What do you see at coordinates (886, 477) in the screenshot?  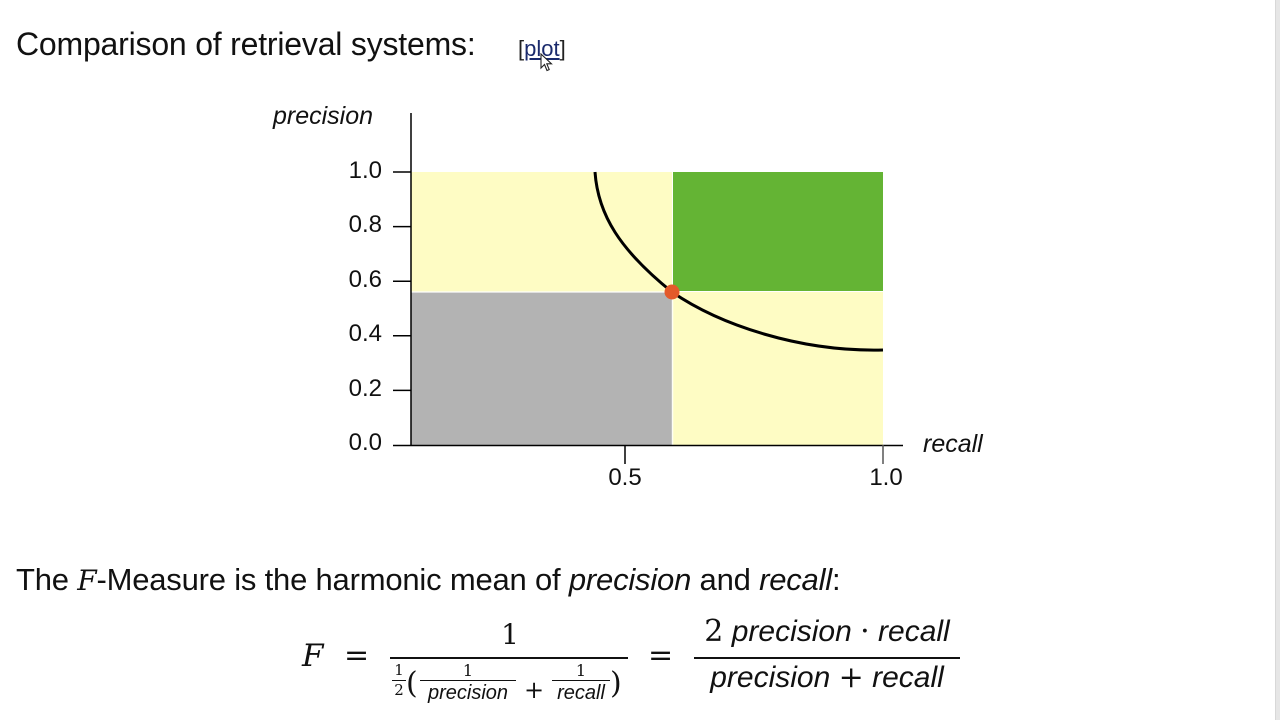 I see `x-tick-label: 1.0` at bounding box center [886, 477].